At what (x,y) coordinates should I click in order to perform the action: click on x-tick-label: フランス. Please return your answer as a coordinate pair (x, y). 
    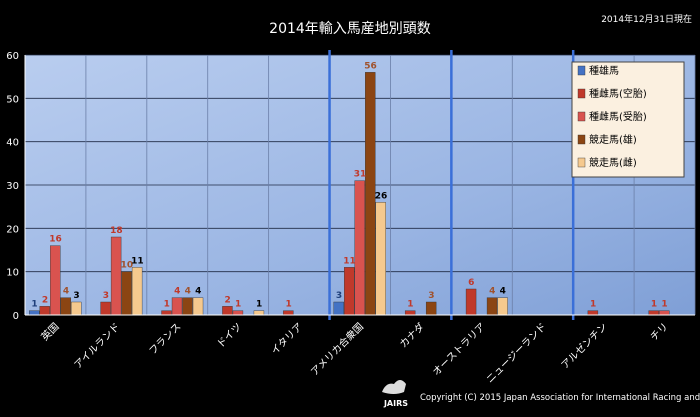
    Looking at the image, I should click on (165, 339).